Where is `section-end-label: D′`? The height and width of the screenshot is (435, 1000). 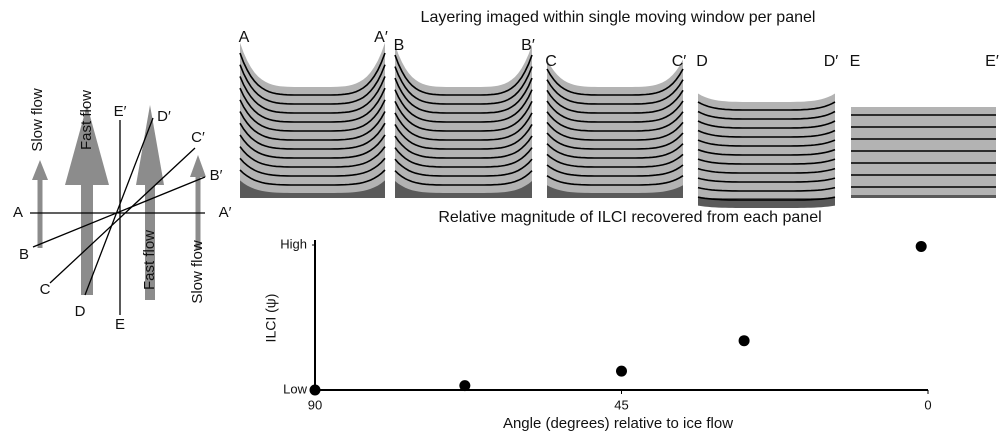
section-end-label: D′ is located at coordinates (164, 116).